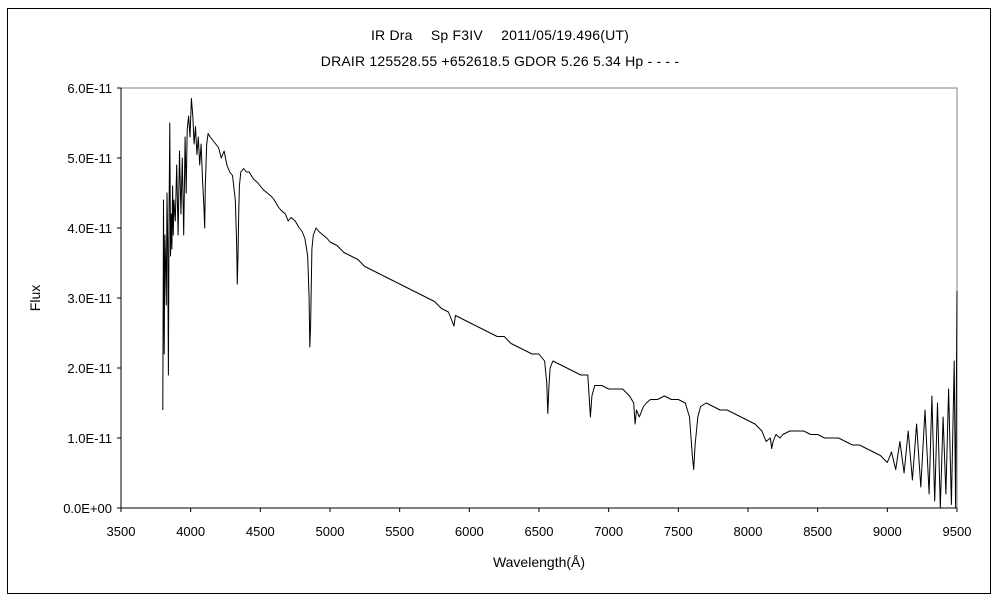 The width and height of the screenshot is (1000, 600). What do you see at coordinates (121, 531) in the screenshot?
I see `x-tick-label: 3500` at bounding box center [121, 531].